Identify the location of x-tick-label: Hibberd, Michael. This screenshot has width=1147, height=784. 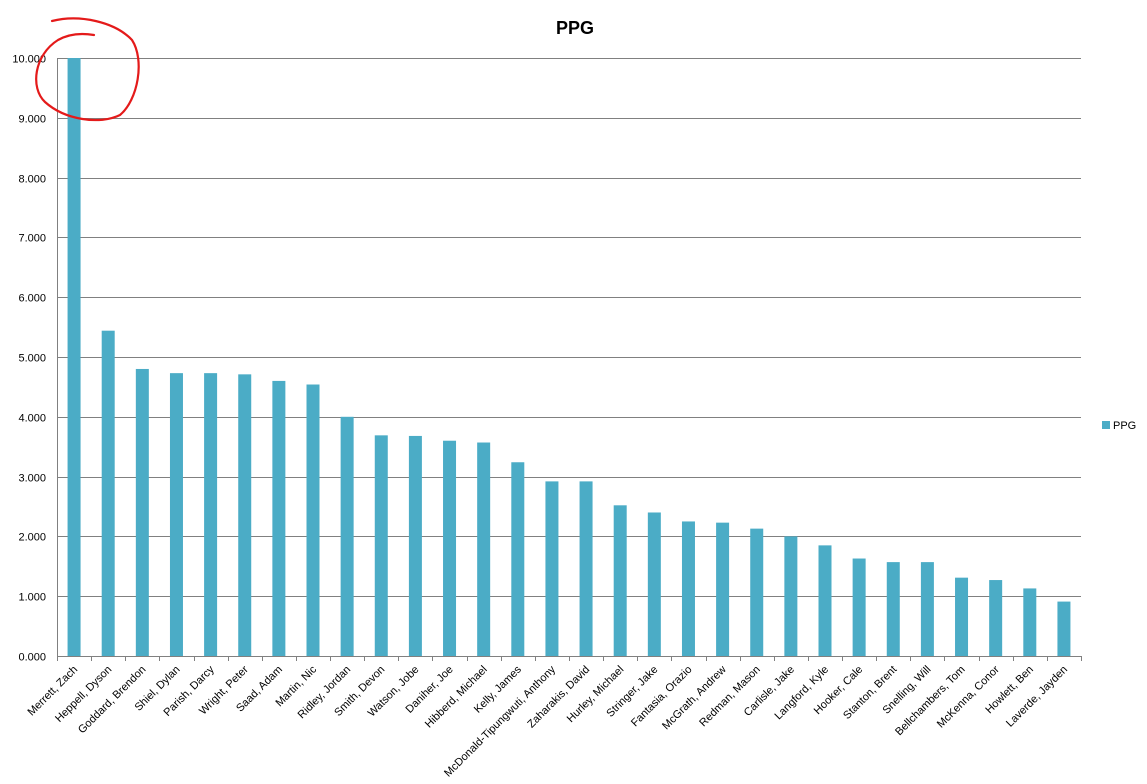
(456, 697).